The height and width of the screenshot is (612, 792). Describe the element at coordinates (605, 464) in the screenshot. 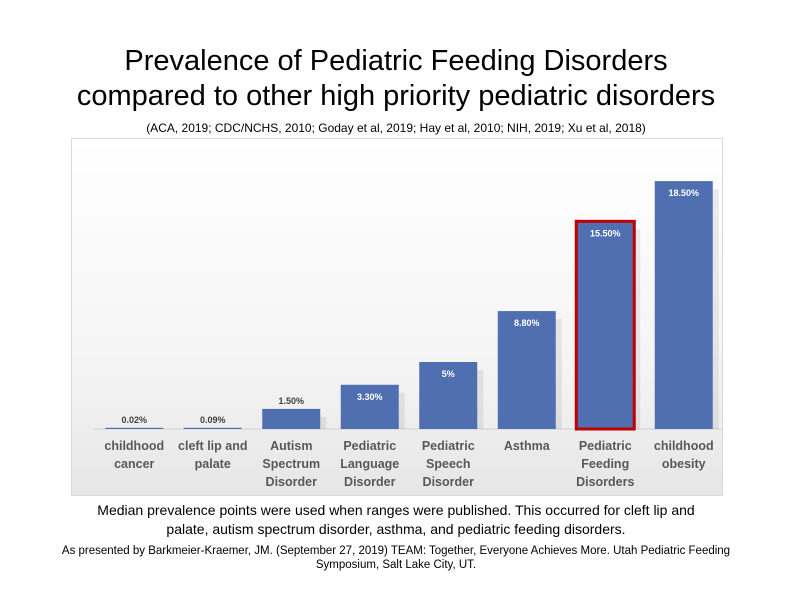

I see `category-label: Pediatric Feeding Disorders` at that location.